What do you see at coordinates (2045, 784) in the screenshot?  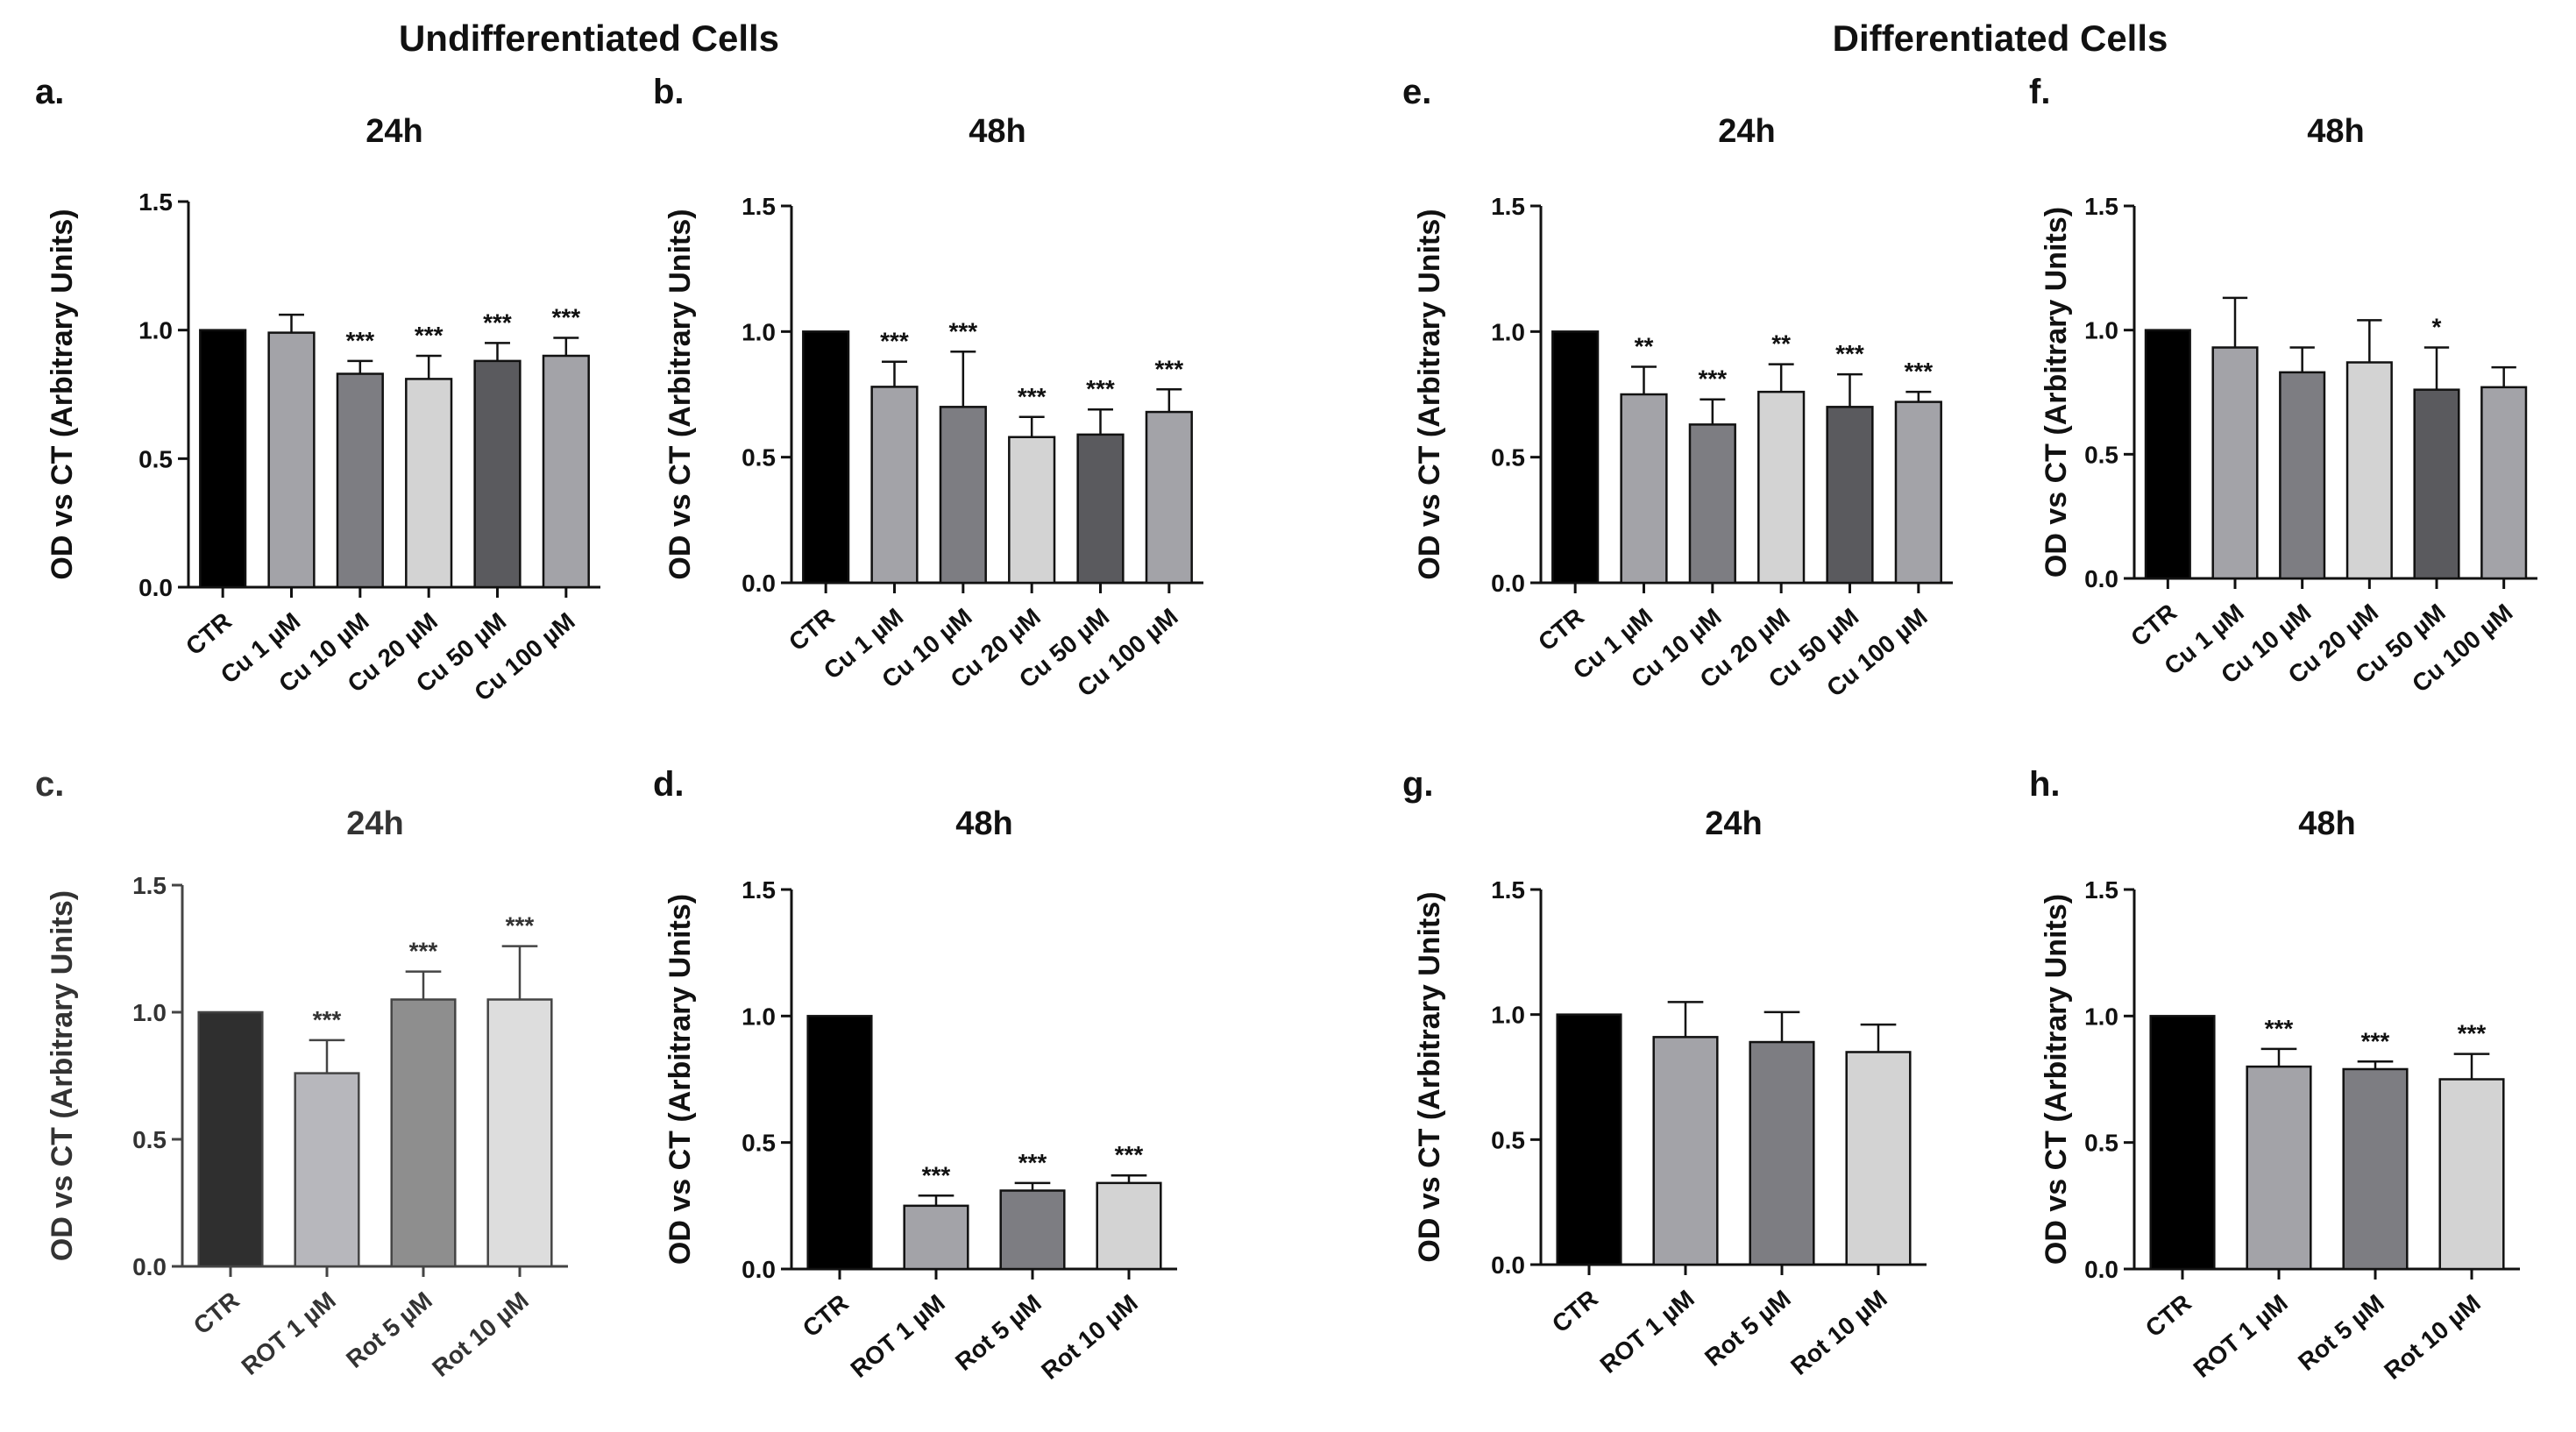 I see `panel-label: h.` at bounding box center [2045, 784].